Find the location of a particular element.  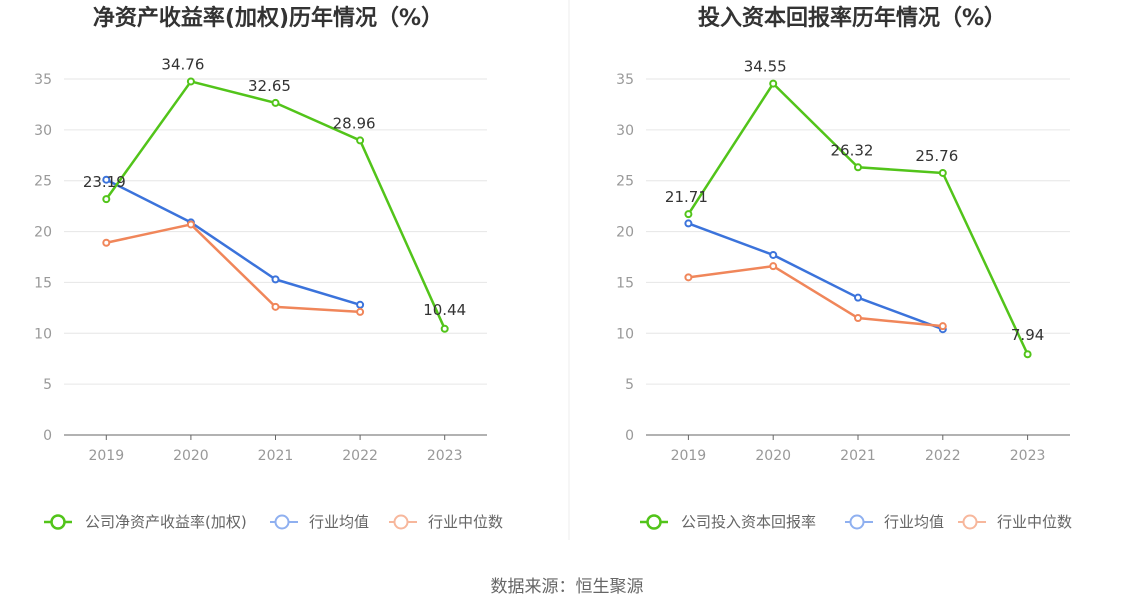

data-label: 23.19 is located at coordinates (104, 182).